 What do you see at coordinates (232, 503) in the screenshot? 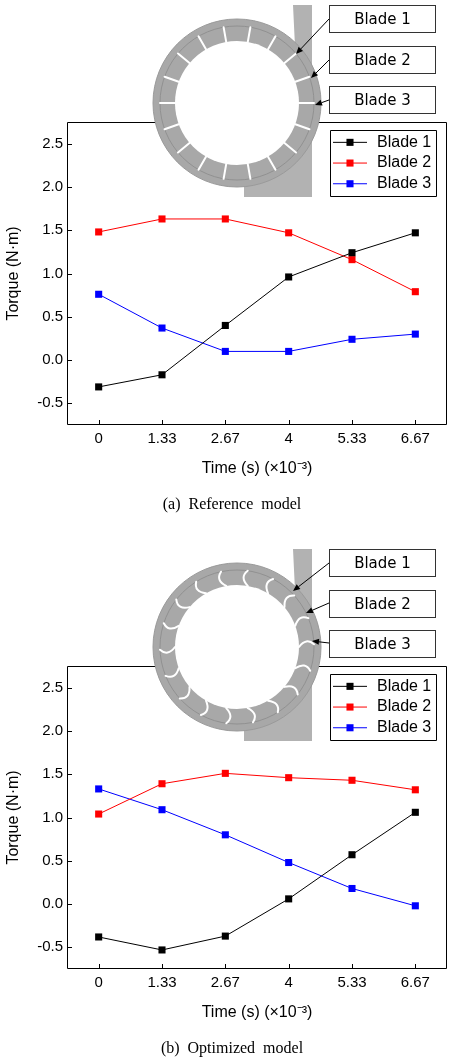
I see `text: (a) Reference model` at bounding box center [232, 503].